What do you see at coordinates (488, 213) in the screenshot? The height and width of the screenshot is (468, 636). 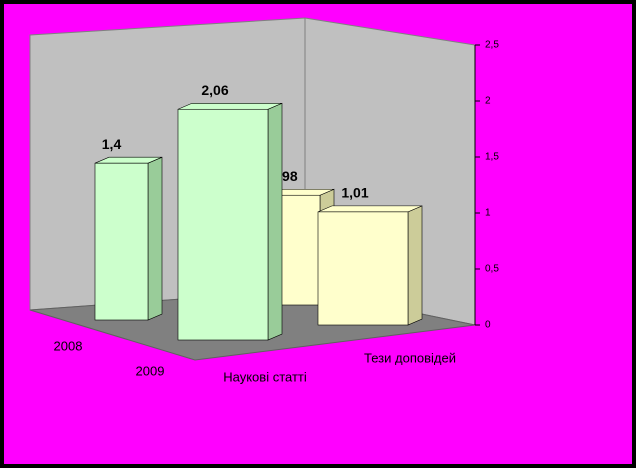 I see `y-tick-label: 1` at bounding box center [488, 213].